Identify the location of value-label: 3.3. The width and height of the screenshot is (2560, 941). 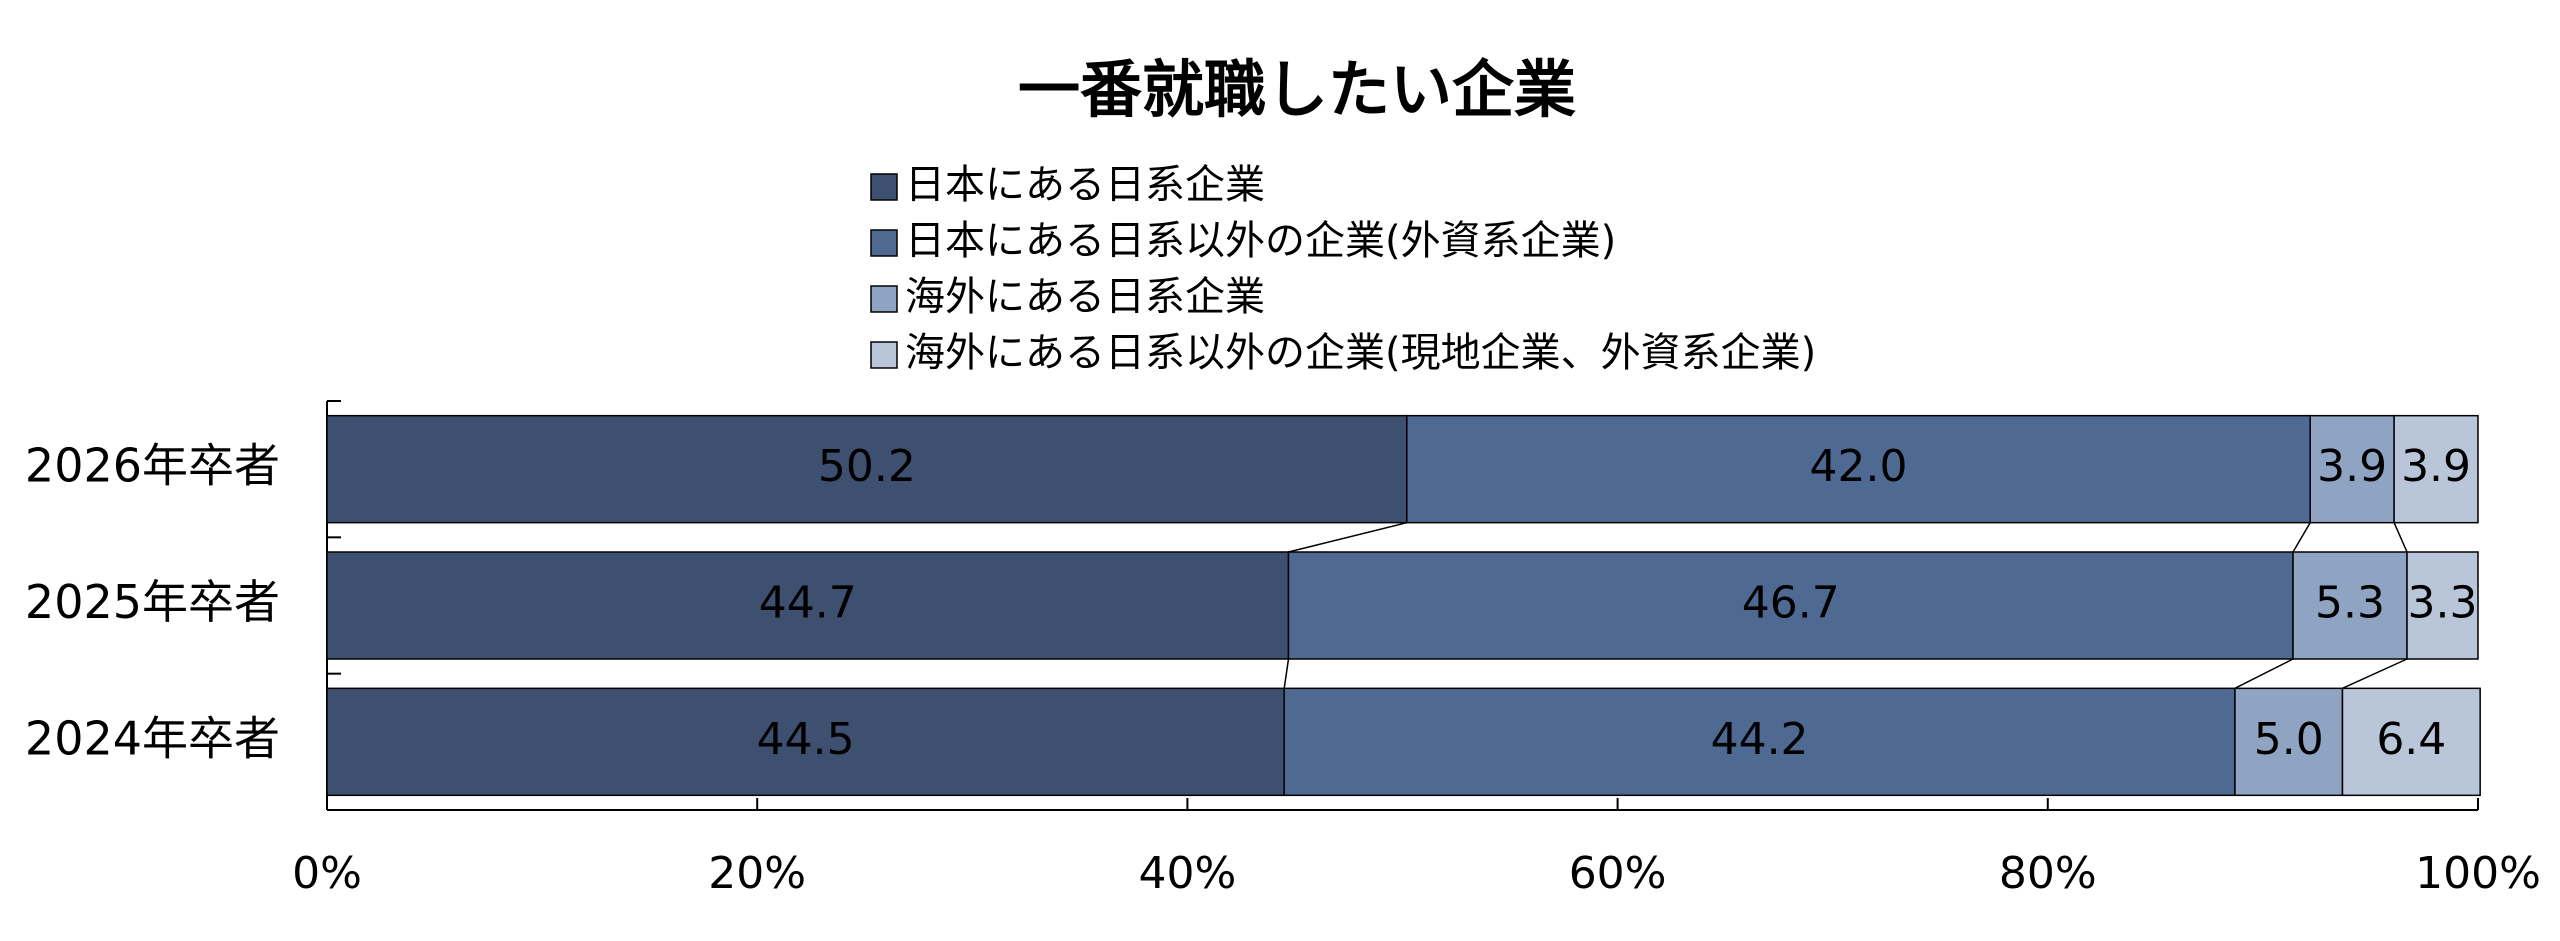
(2443, 603).